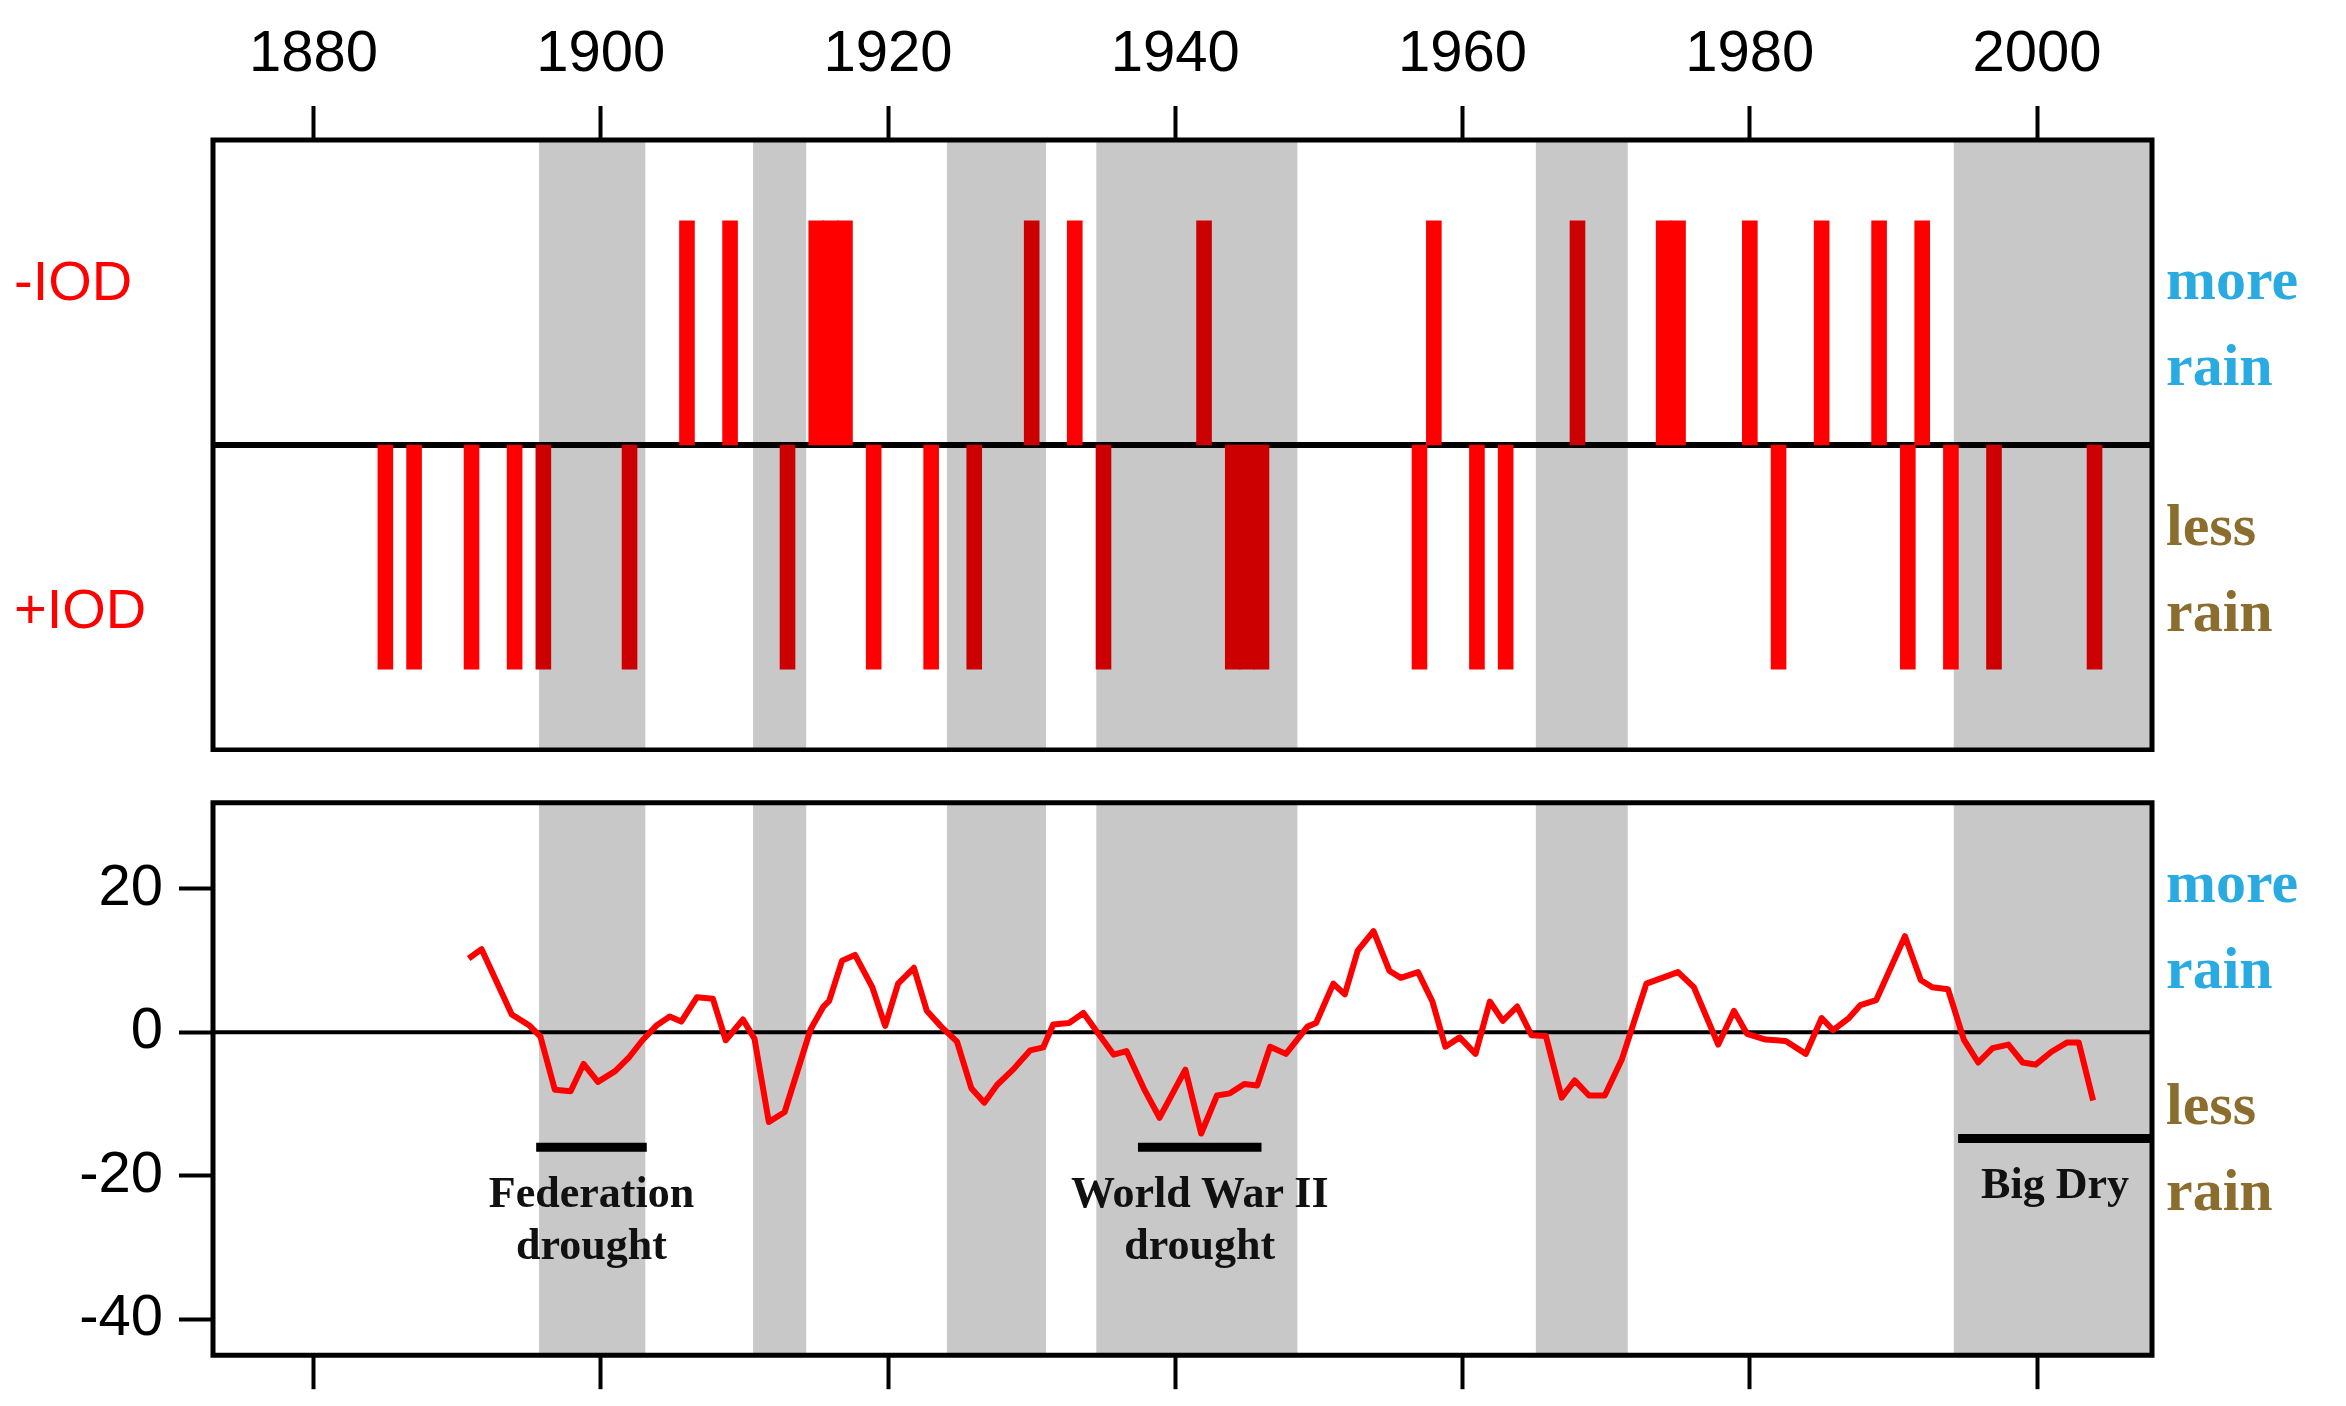 The height and width of the screenshot is (1406, 2346). What do you see at coordinates (1199, 1218) in the screenshot?
I see `annotation: World War II drought` at bounding box center [1199, 1218].